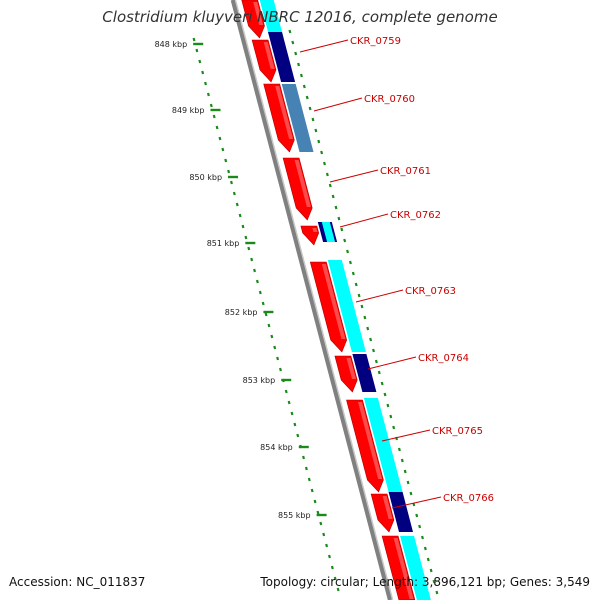  Describe the element at coordinates (294, 515) in the screenshot. I see `scale-label: 855 kbp` at that location.